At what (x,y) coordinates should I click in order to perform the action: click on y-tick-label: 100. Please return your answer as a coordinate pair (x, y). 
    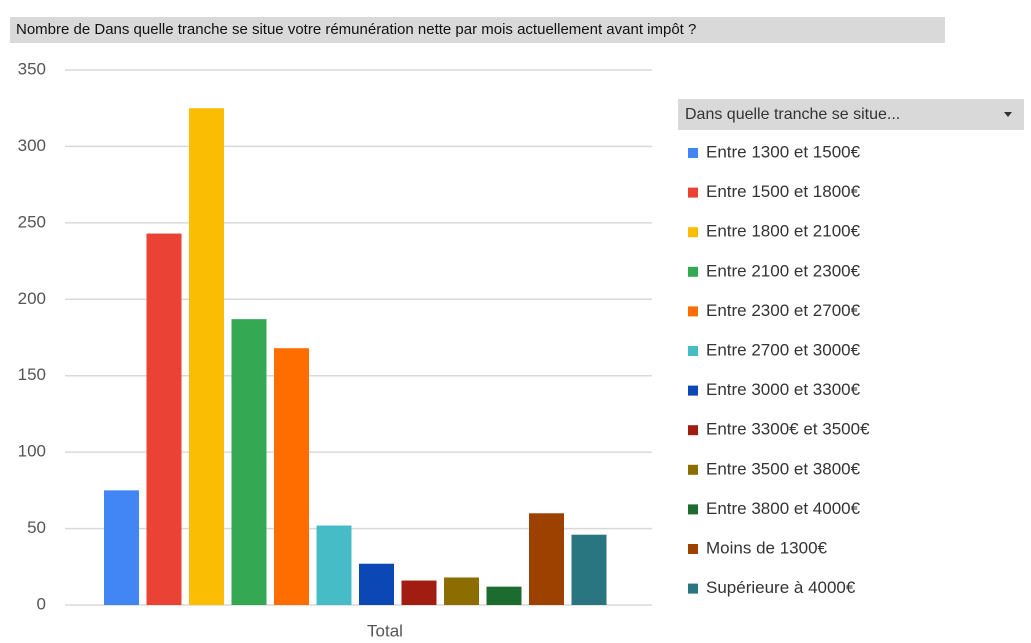
    Looking at the image, I should click on (32, 451).